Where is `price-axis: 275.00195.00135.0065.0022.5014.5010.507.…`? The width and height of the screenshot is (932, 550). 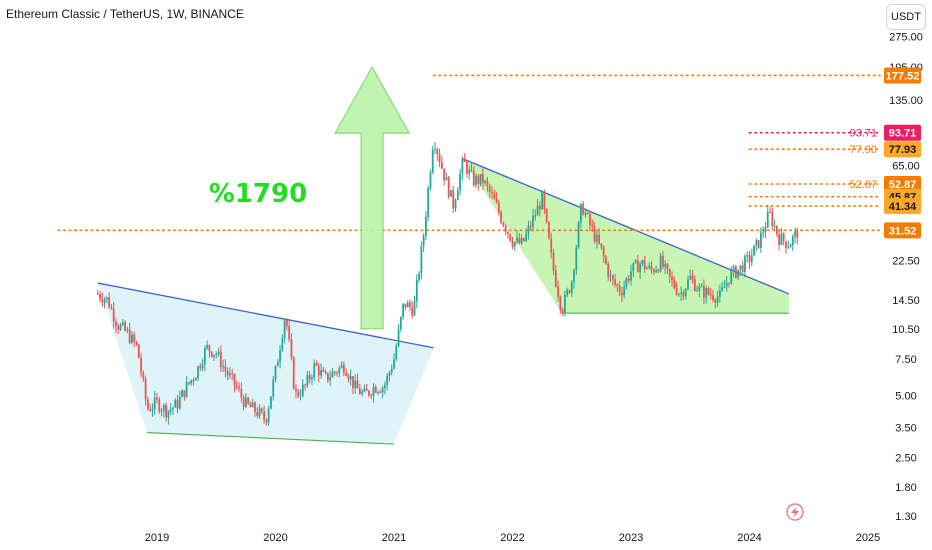 price-axis: 275.00195.00135.0065.0022.5014.5010.507.… is located at coordinates (906, 277).